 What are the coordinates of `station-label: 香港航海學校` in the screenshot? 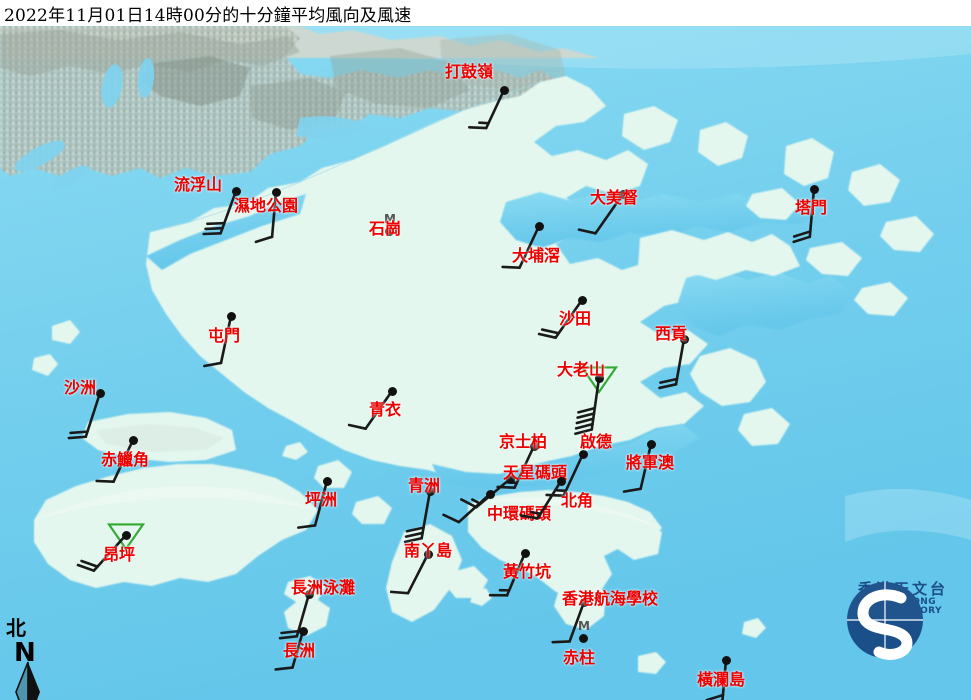 It's located at (610, 598).